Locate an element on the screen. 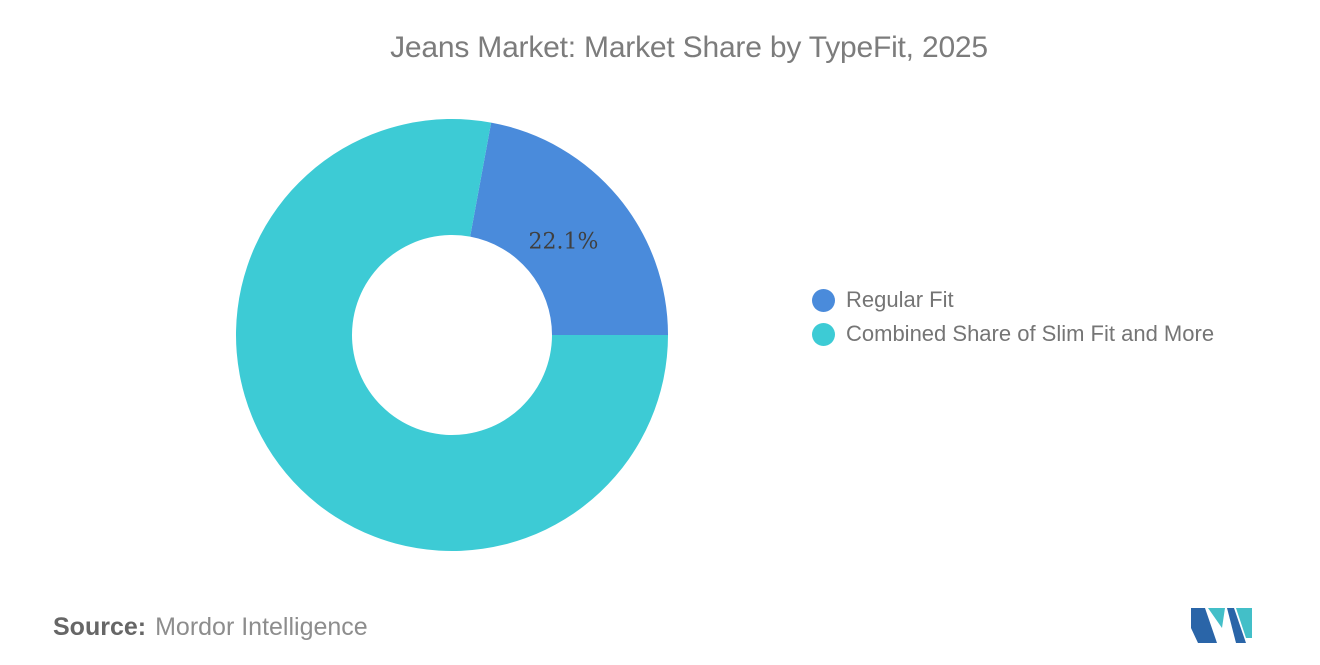 The image size is (1320, 665). logo-right-stroke is located at coordinates (1236, 625).